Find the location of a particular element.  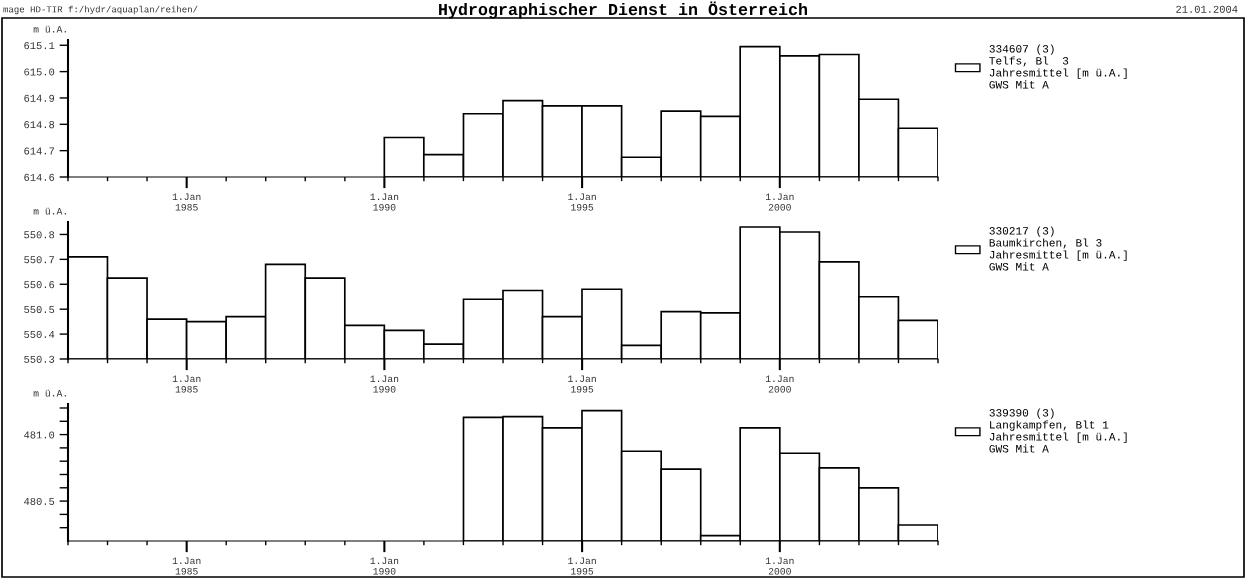

y-tick-label: 550.5 is located at coordinates (39, 309).